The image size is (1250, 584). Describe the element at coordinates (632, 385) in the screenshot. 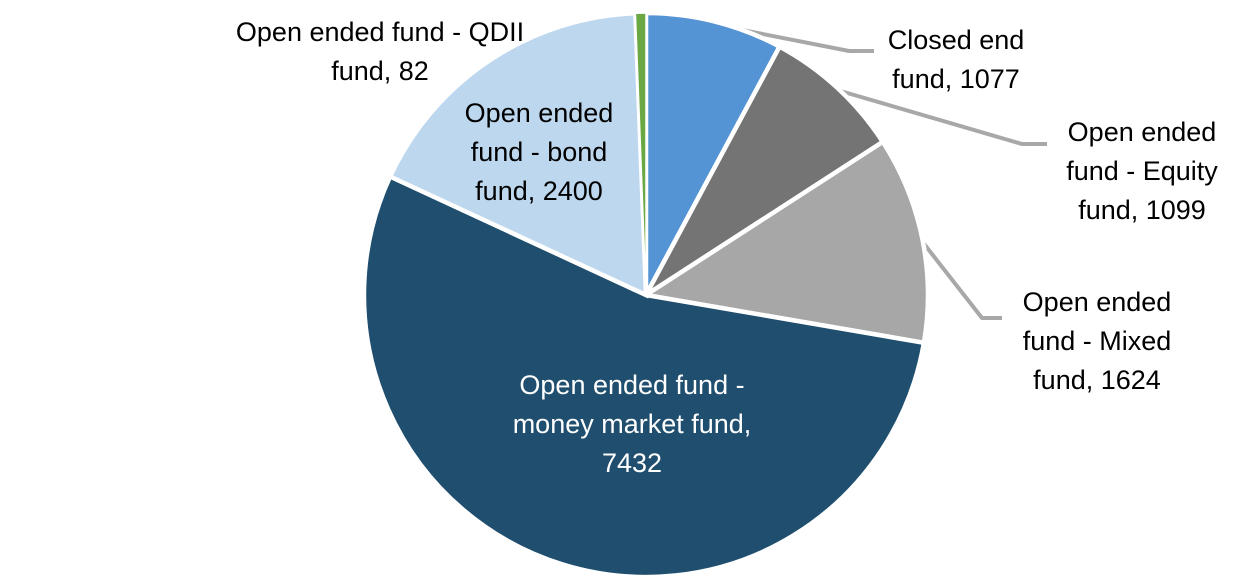

I see `label-line: Open ended fund -` at that location.